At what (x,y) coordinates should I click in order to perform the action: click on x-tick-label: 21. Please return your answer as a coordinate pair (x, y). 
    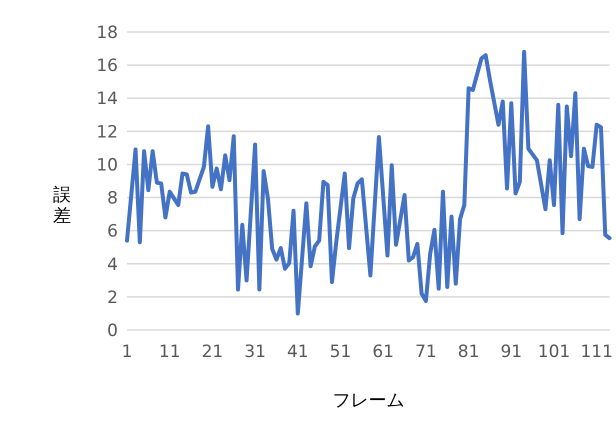
    Looking at the image, I should click on (213, 352).